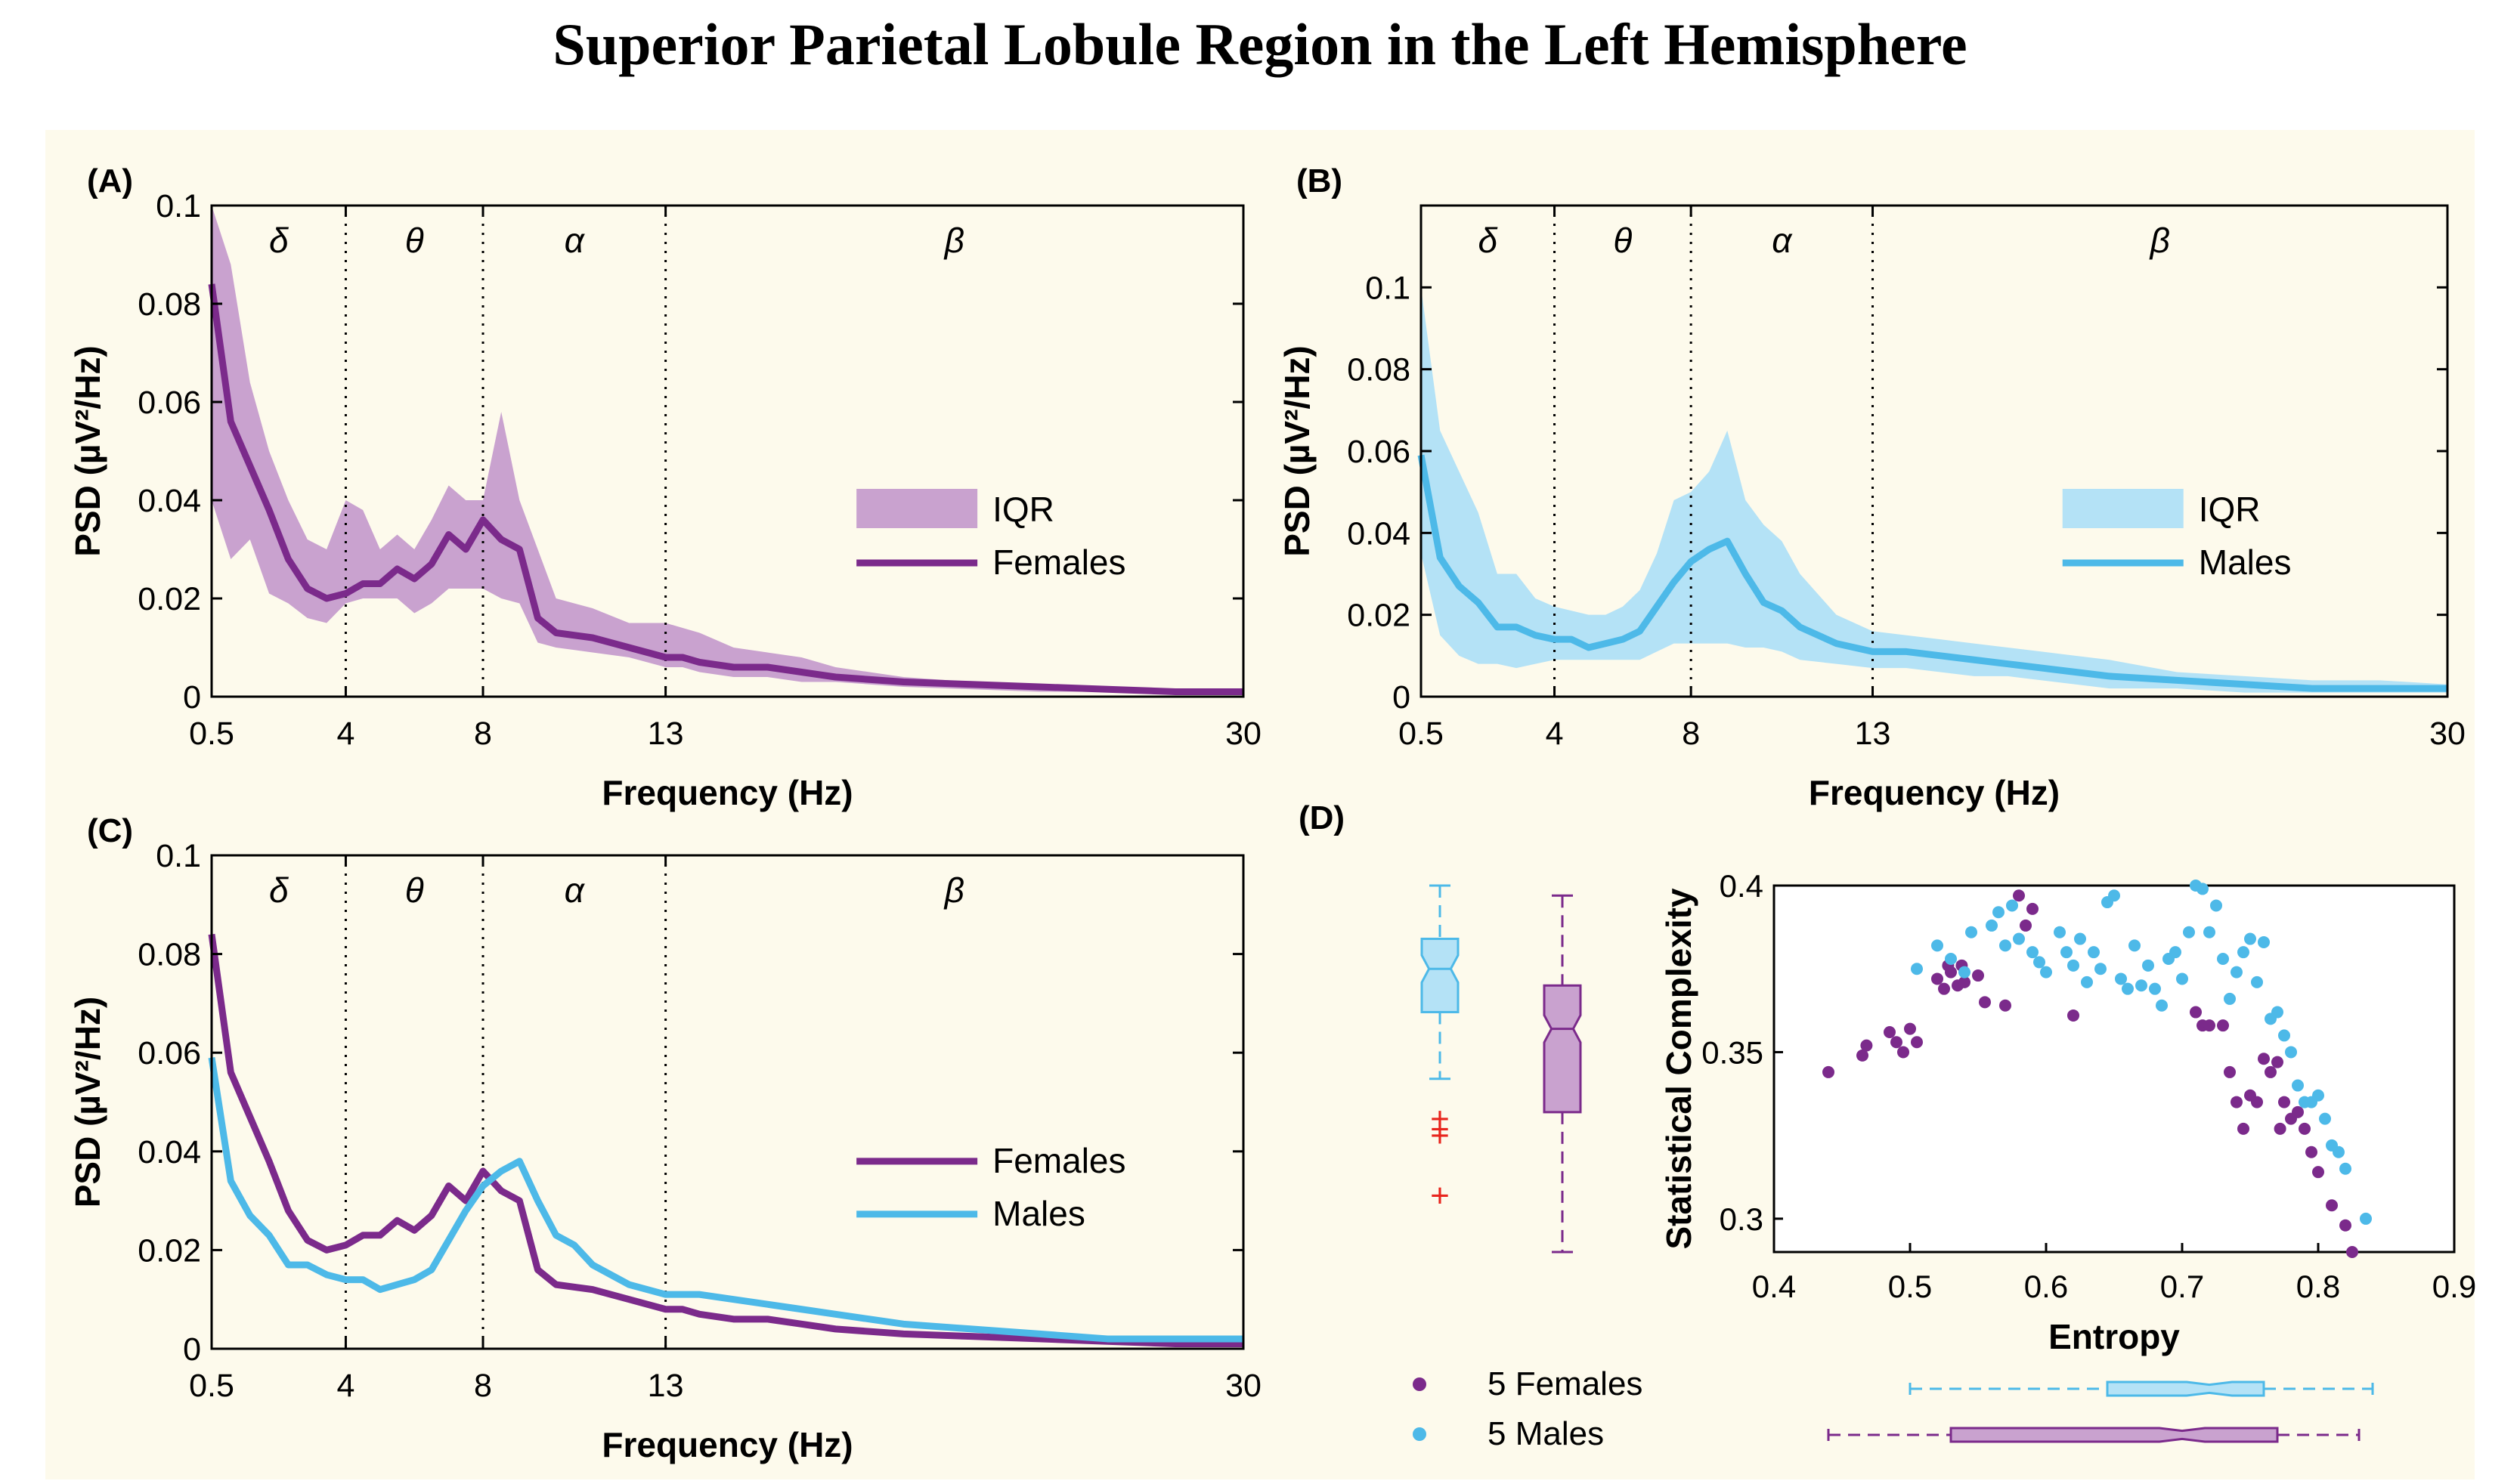 Image resolution: width=2520 pixels, height=1484 pixels. I want to click on y-tick-label-A: 0.08, so click(169, 305).